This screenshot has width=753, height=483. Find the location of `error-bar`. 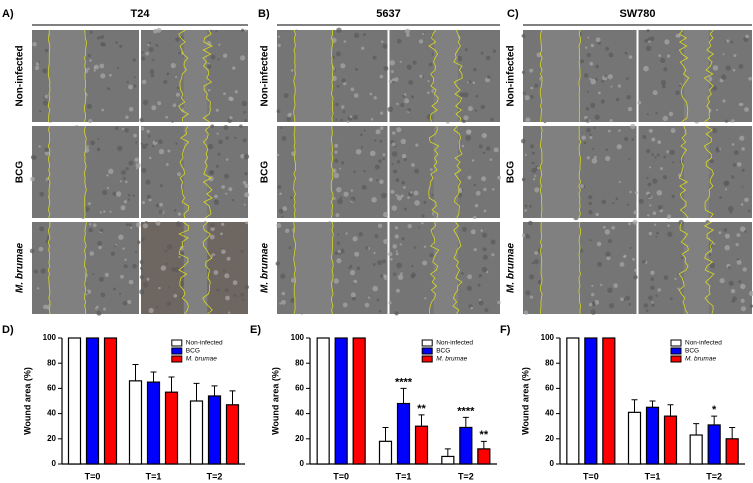

error-bar is located at coordinates (196, 391).